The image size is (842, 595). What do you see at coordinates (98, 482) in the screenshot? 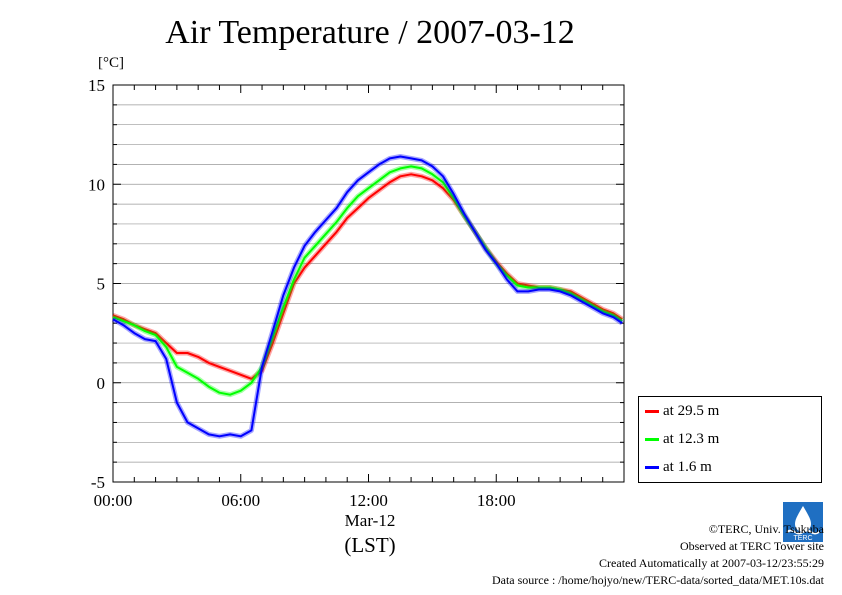
I see `y-tick-label: -5` at bounding box center [98, 482].